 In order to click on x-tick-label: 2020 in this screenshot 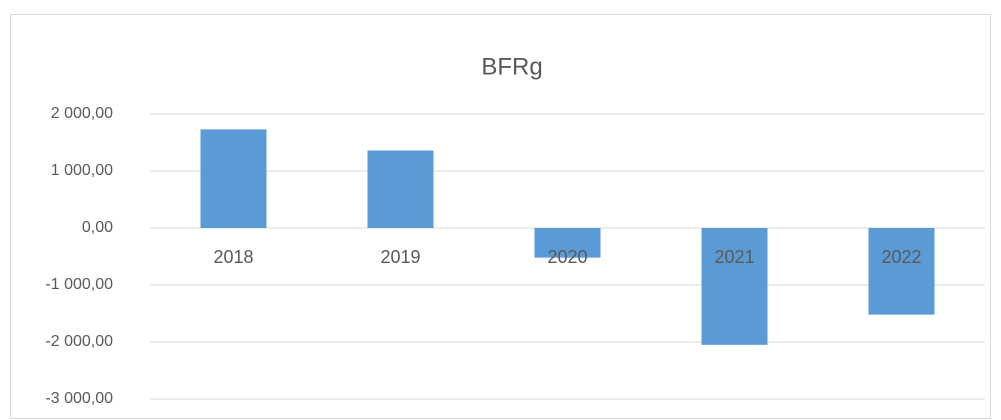, I will do `click(567, 257)`.